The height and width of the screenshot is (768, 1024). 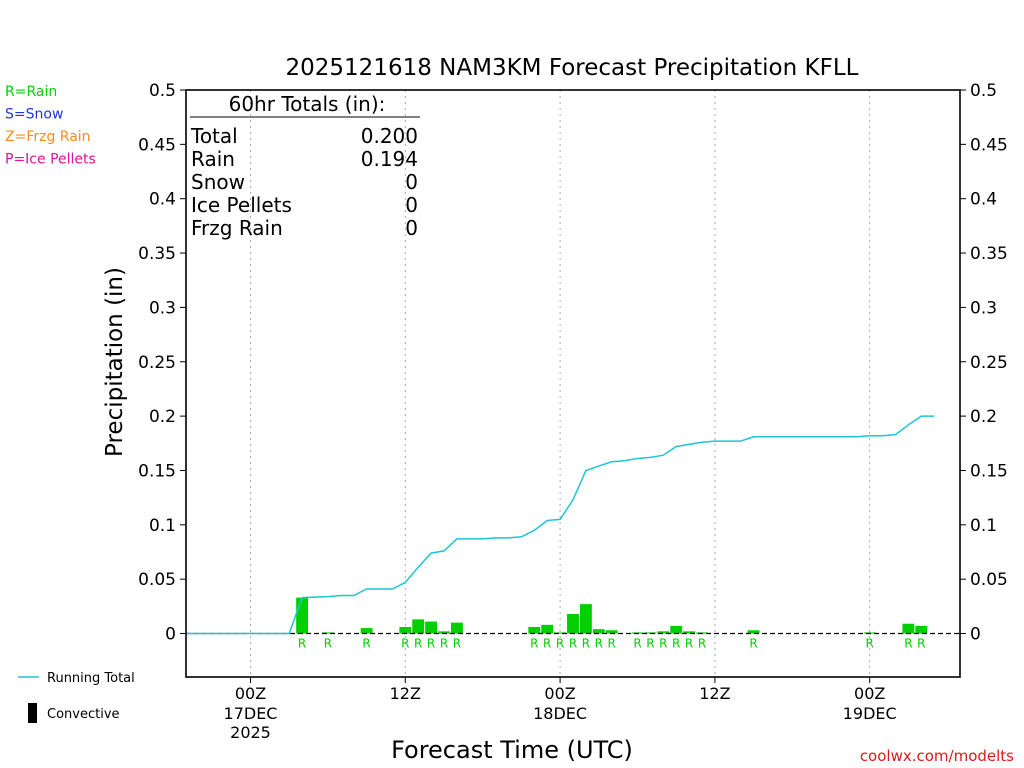 I want to click on type-legend-item: P=Ice Pellets, so click(x=50, y=160).